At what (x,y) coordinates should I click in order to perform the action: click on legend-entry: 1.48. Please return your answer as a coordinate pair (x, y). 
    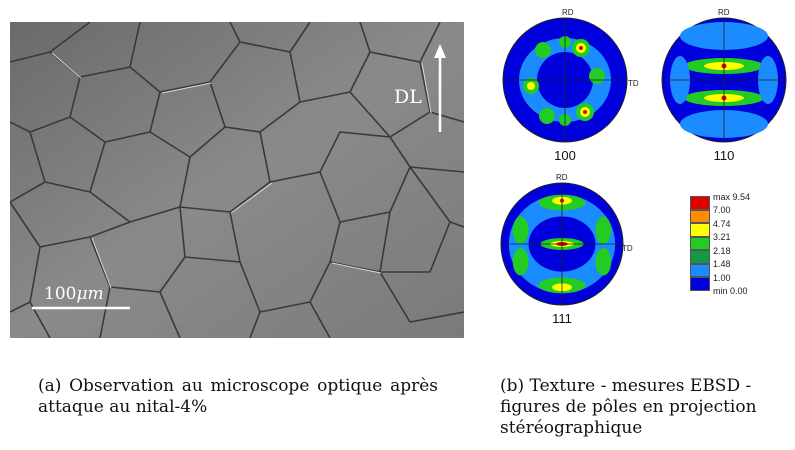
    Looking at the image, I should click on (720, 268).